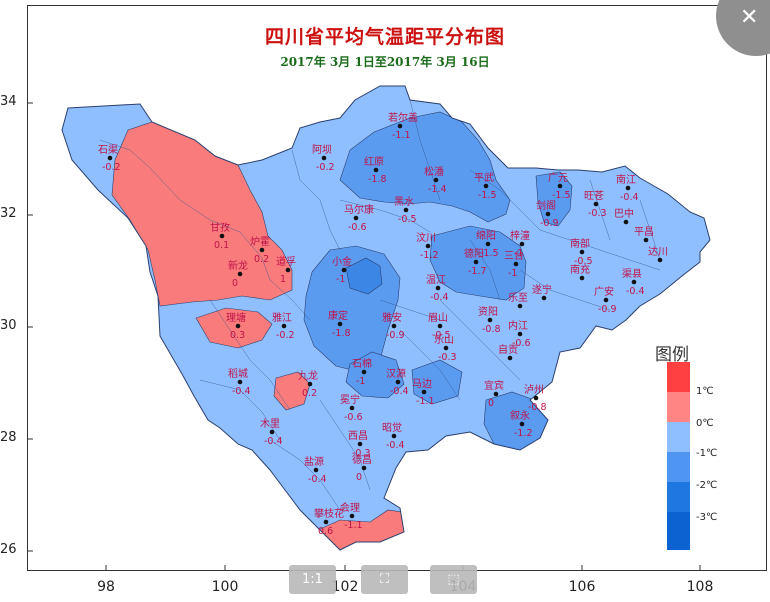 Image resolution: width=770 pixels, height=602 pixels. I want to click on station-name: 炉霍, so click(260, 242).